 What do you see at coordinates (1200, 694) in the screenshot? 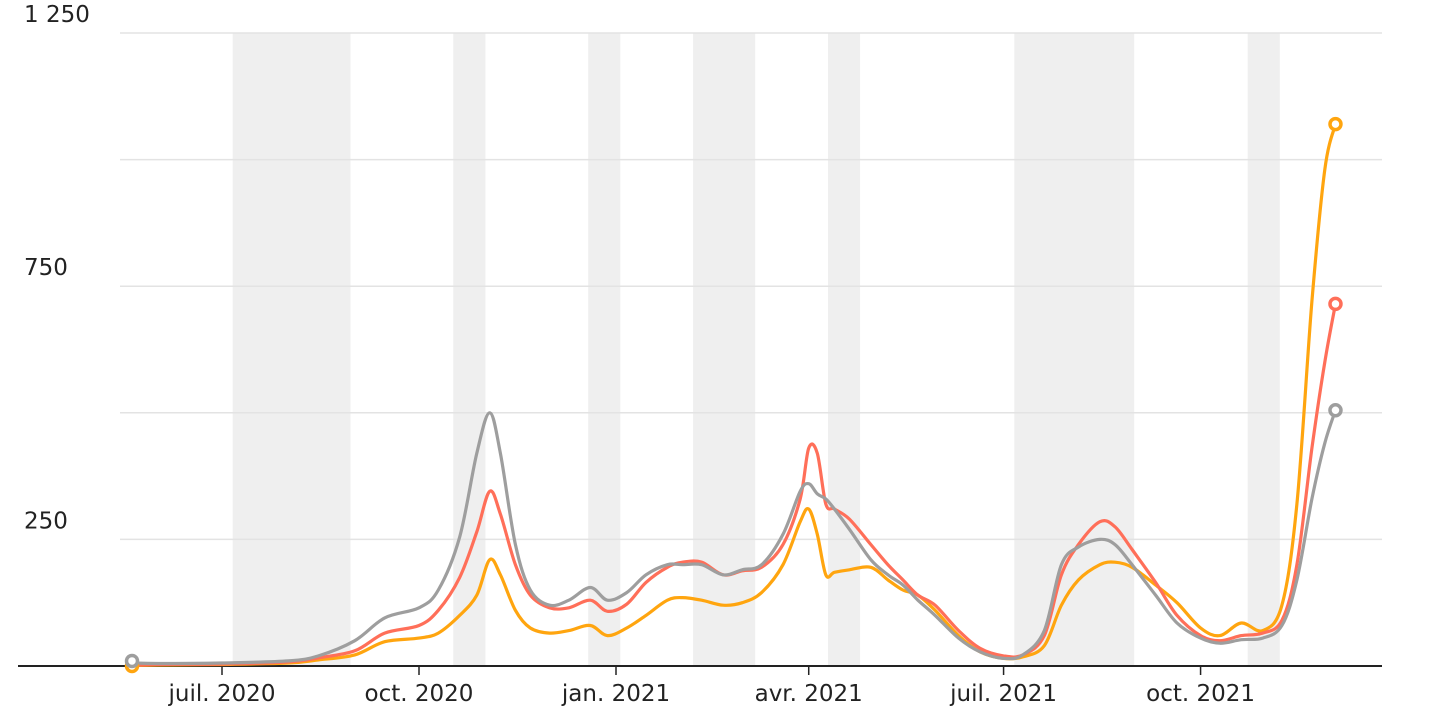
I see `x-tick-label-2021-10-01: oct. 2021` at bounding box center [1200, 694].